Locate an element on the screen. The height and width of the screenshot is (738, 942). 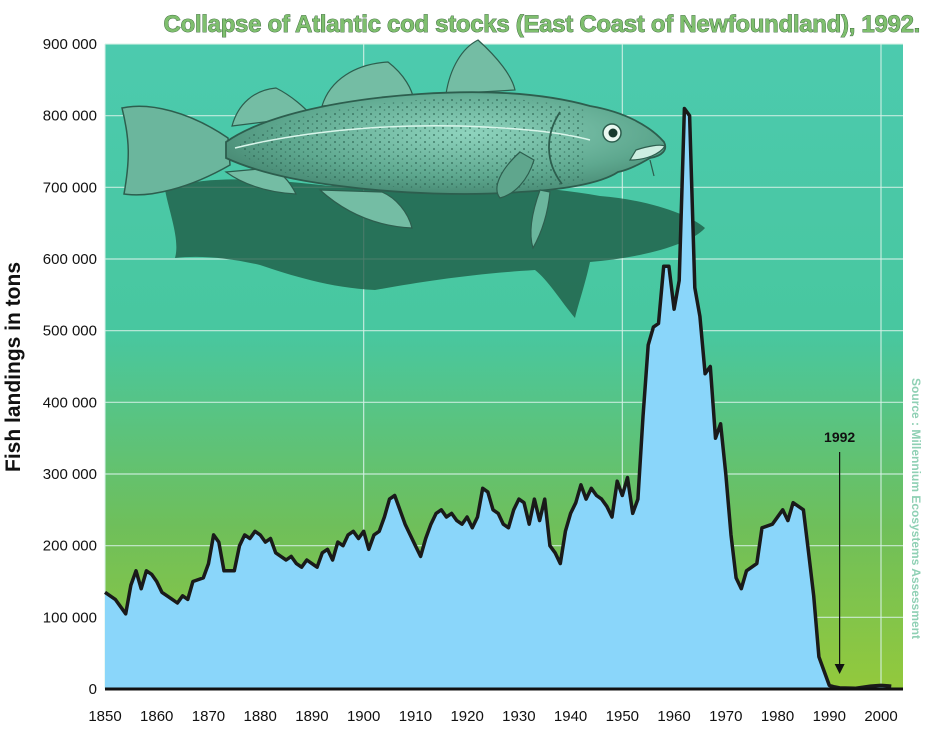
y-tick-label: 700 000 is located at coordinates (70, 187).